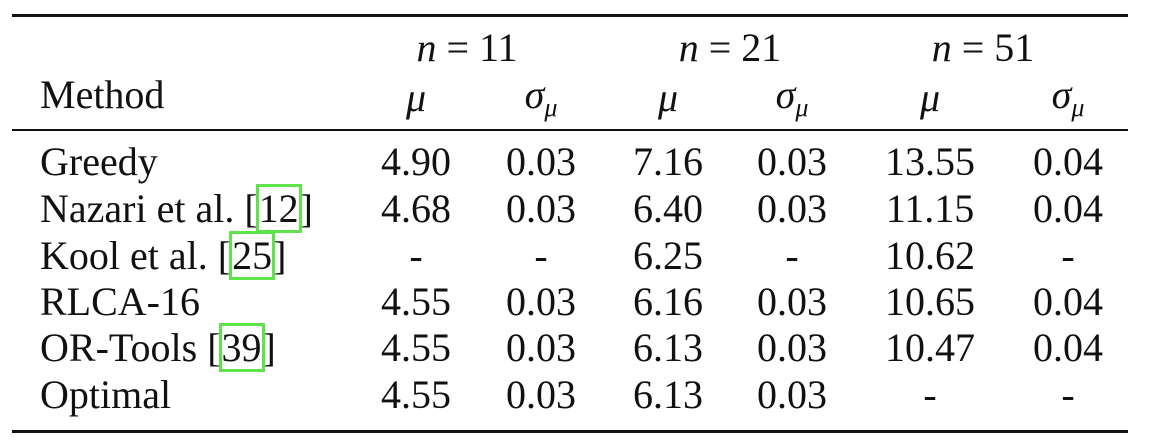 Image resolution: width=1149 pixels, height=447 pixels. What do you see at coordinates (930, 161) in the screenshot?
I see `value-cell: 13.55` at bounding box center [930, 161].